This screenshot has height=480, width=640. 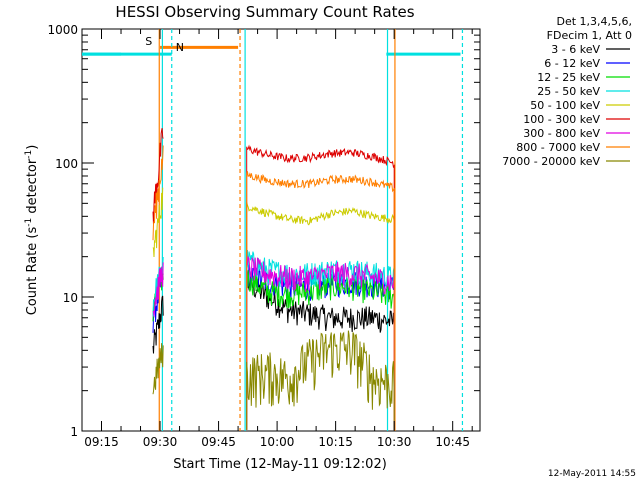 I want to click on series-7-main, so click(x=320, y=300).